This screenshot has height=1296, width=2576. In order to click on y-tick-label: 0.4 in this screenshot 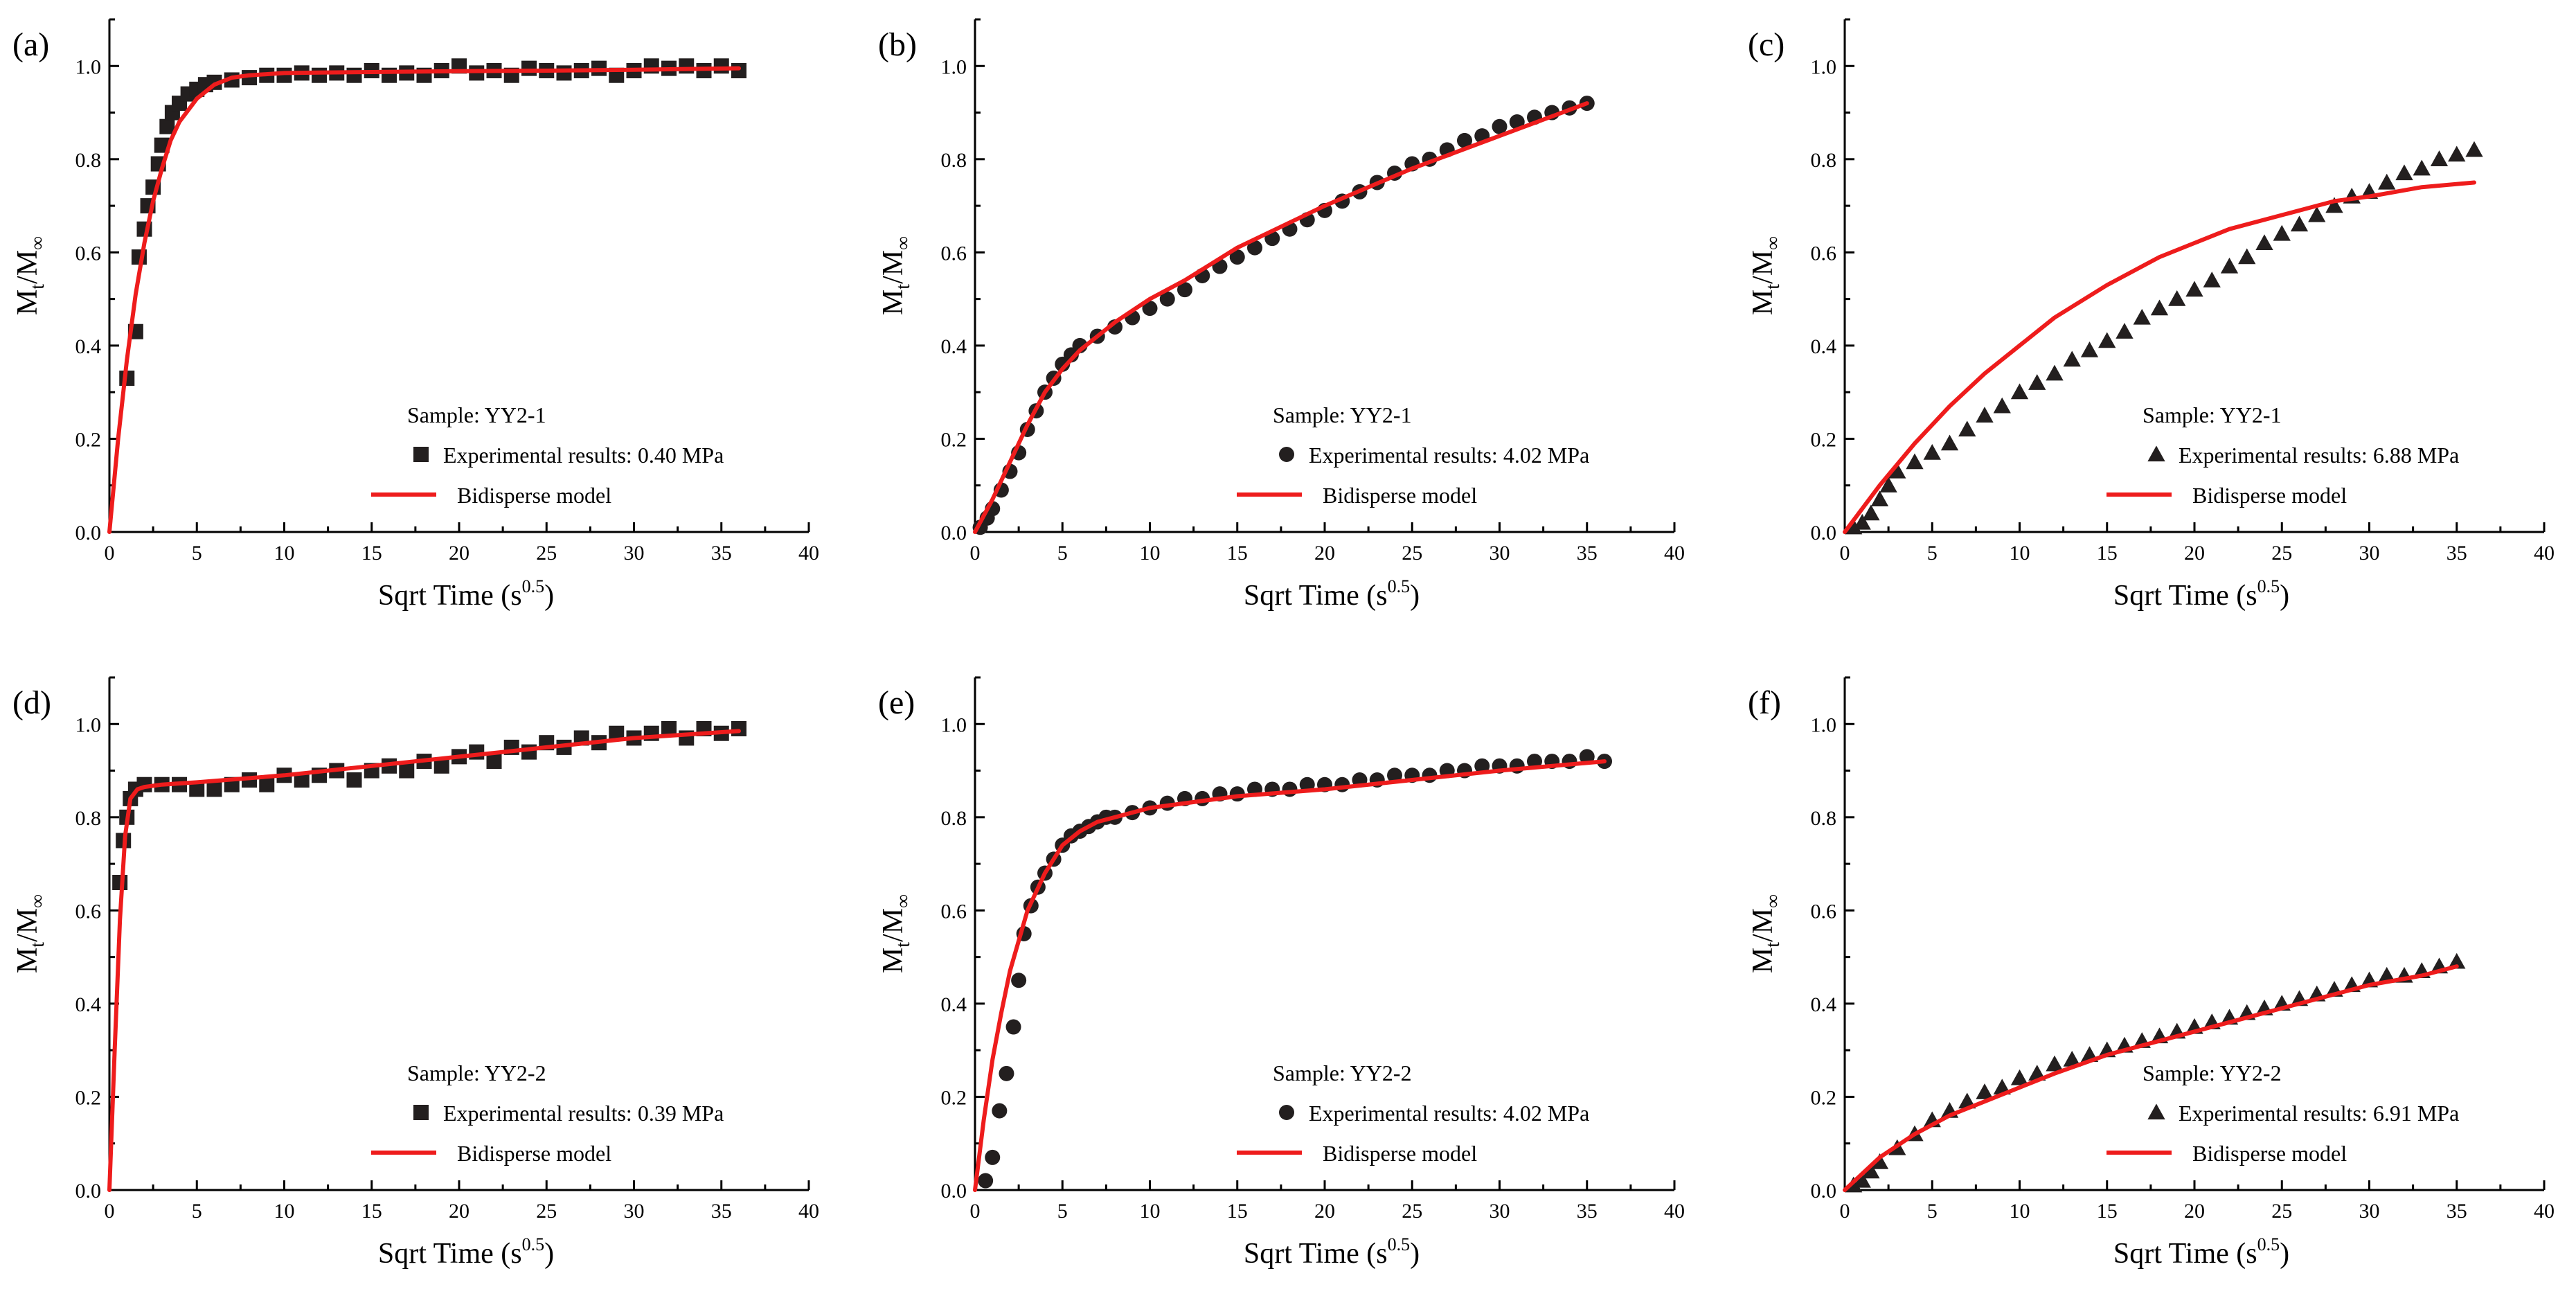, I will do `click(89, 347)`.